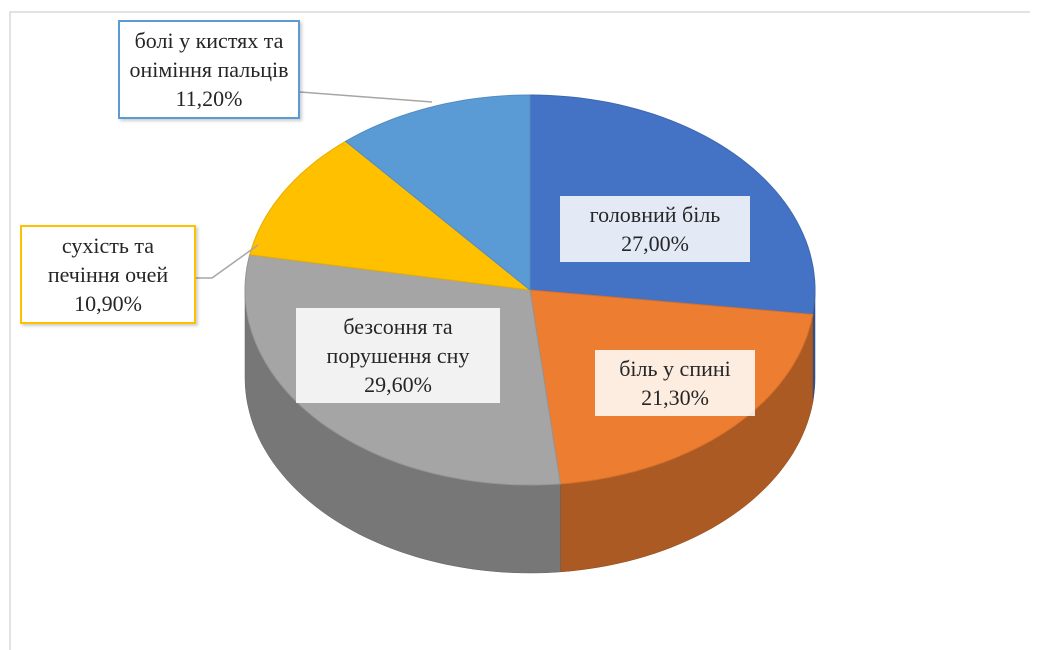 The height and width of the screenshot is (650, 1038). I want to click on data-label: болі у кистях та оніміння пальців 11,20%, so click(209, 69).